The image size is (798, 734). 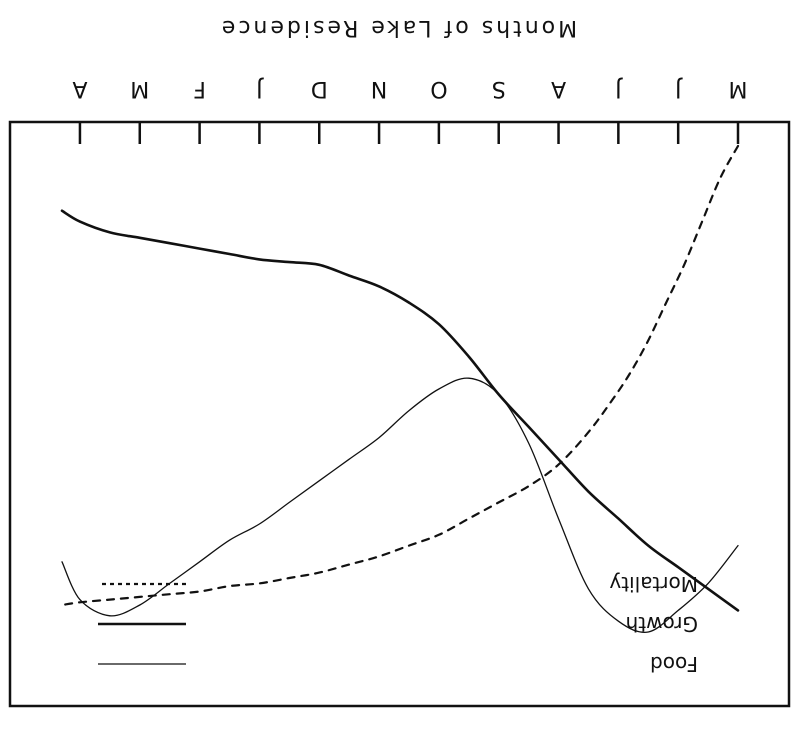 I want to click on x-ticks, so click(x=409, y=133).